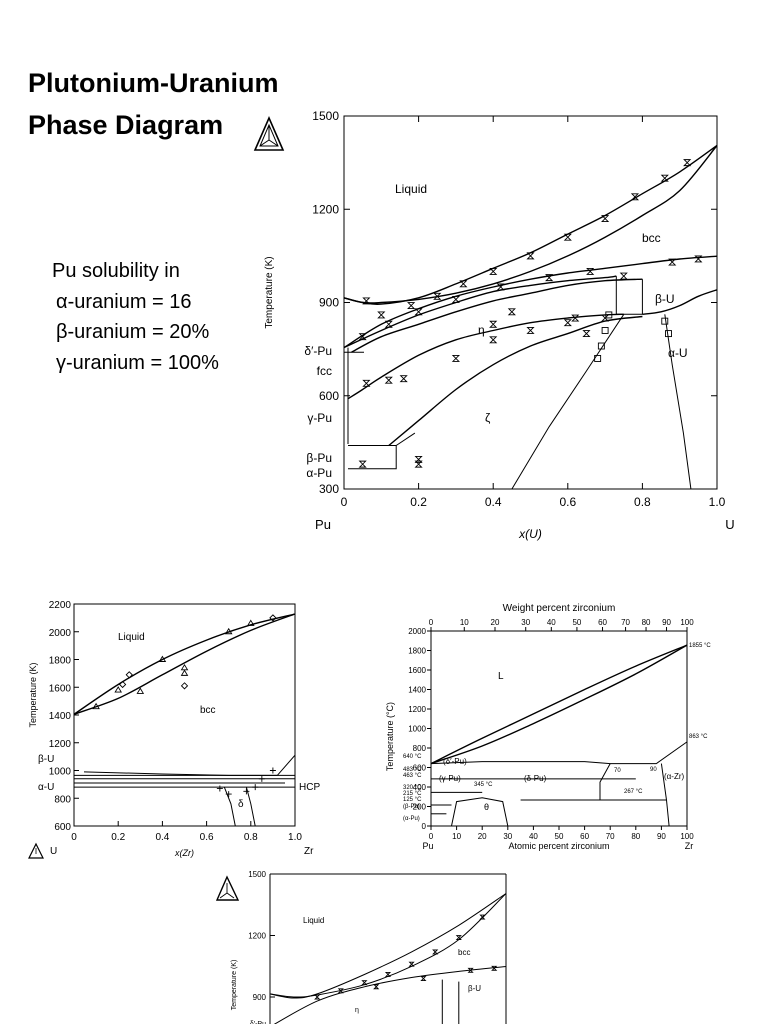 Image resolution: width=768 pixels, height=1024 pixels. Describe the element at coordinates (60, 716) in the screenshot. I see `y-tick-label: 1400` at that location.